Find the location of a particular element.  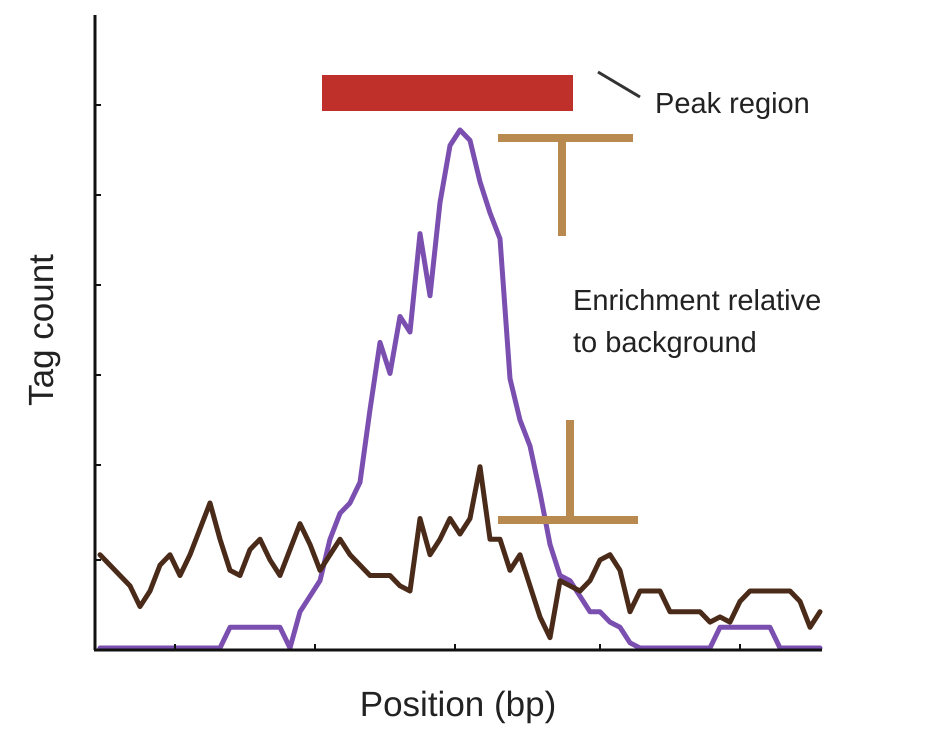

text: Peak region is located at coordinates (732, 104).